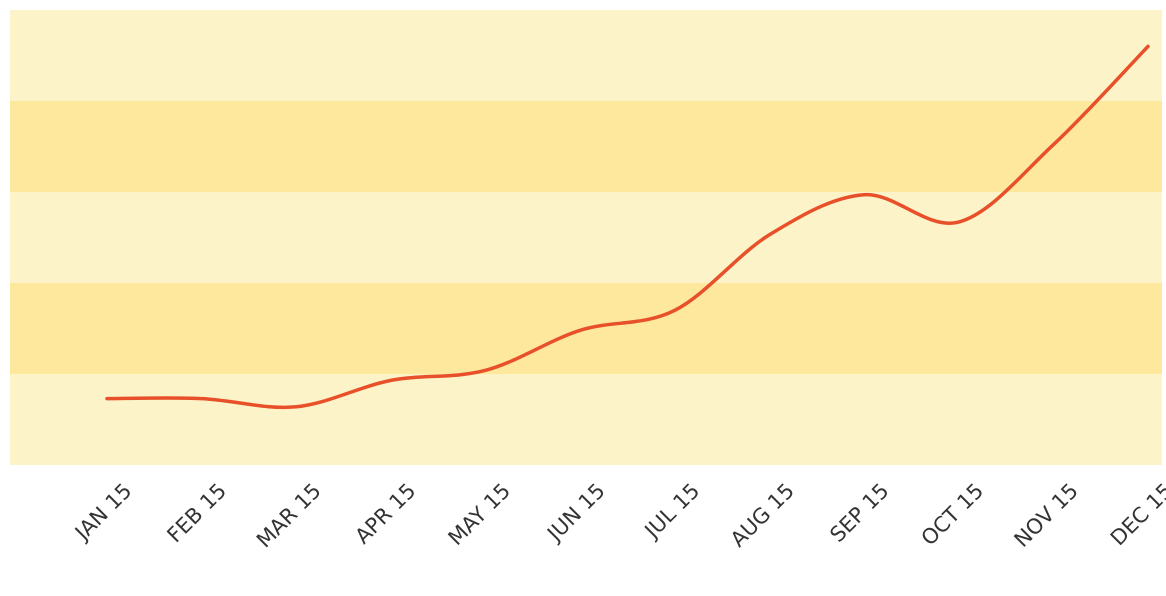  What do you see at coordinates (196, 513) in the screenshot?
I see `x-tick-label: FEB 15` at bounding box center [196, 513].